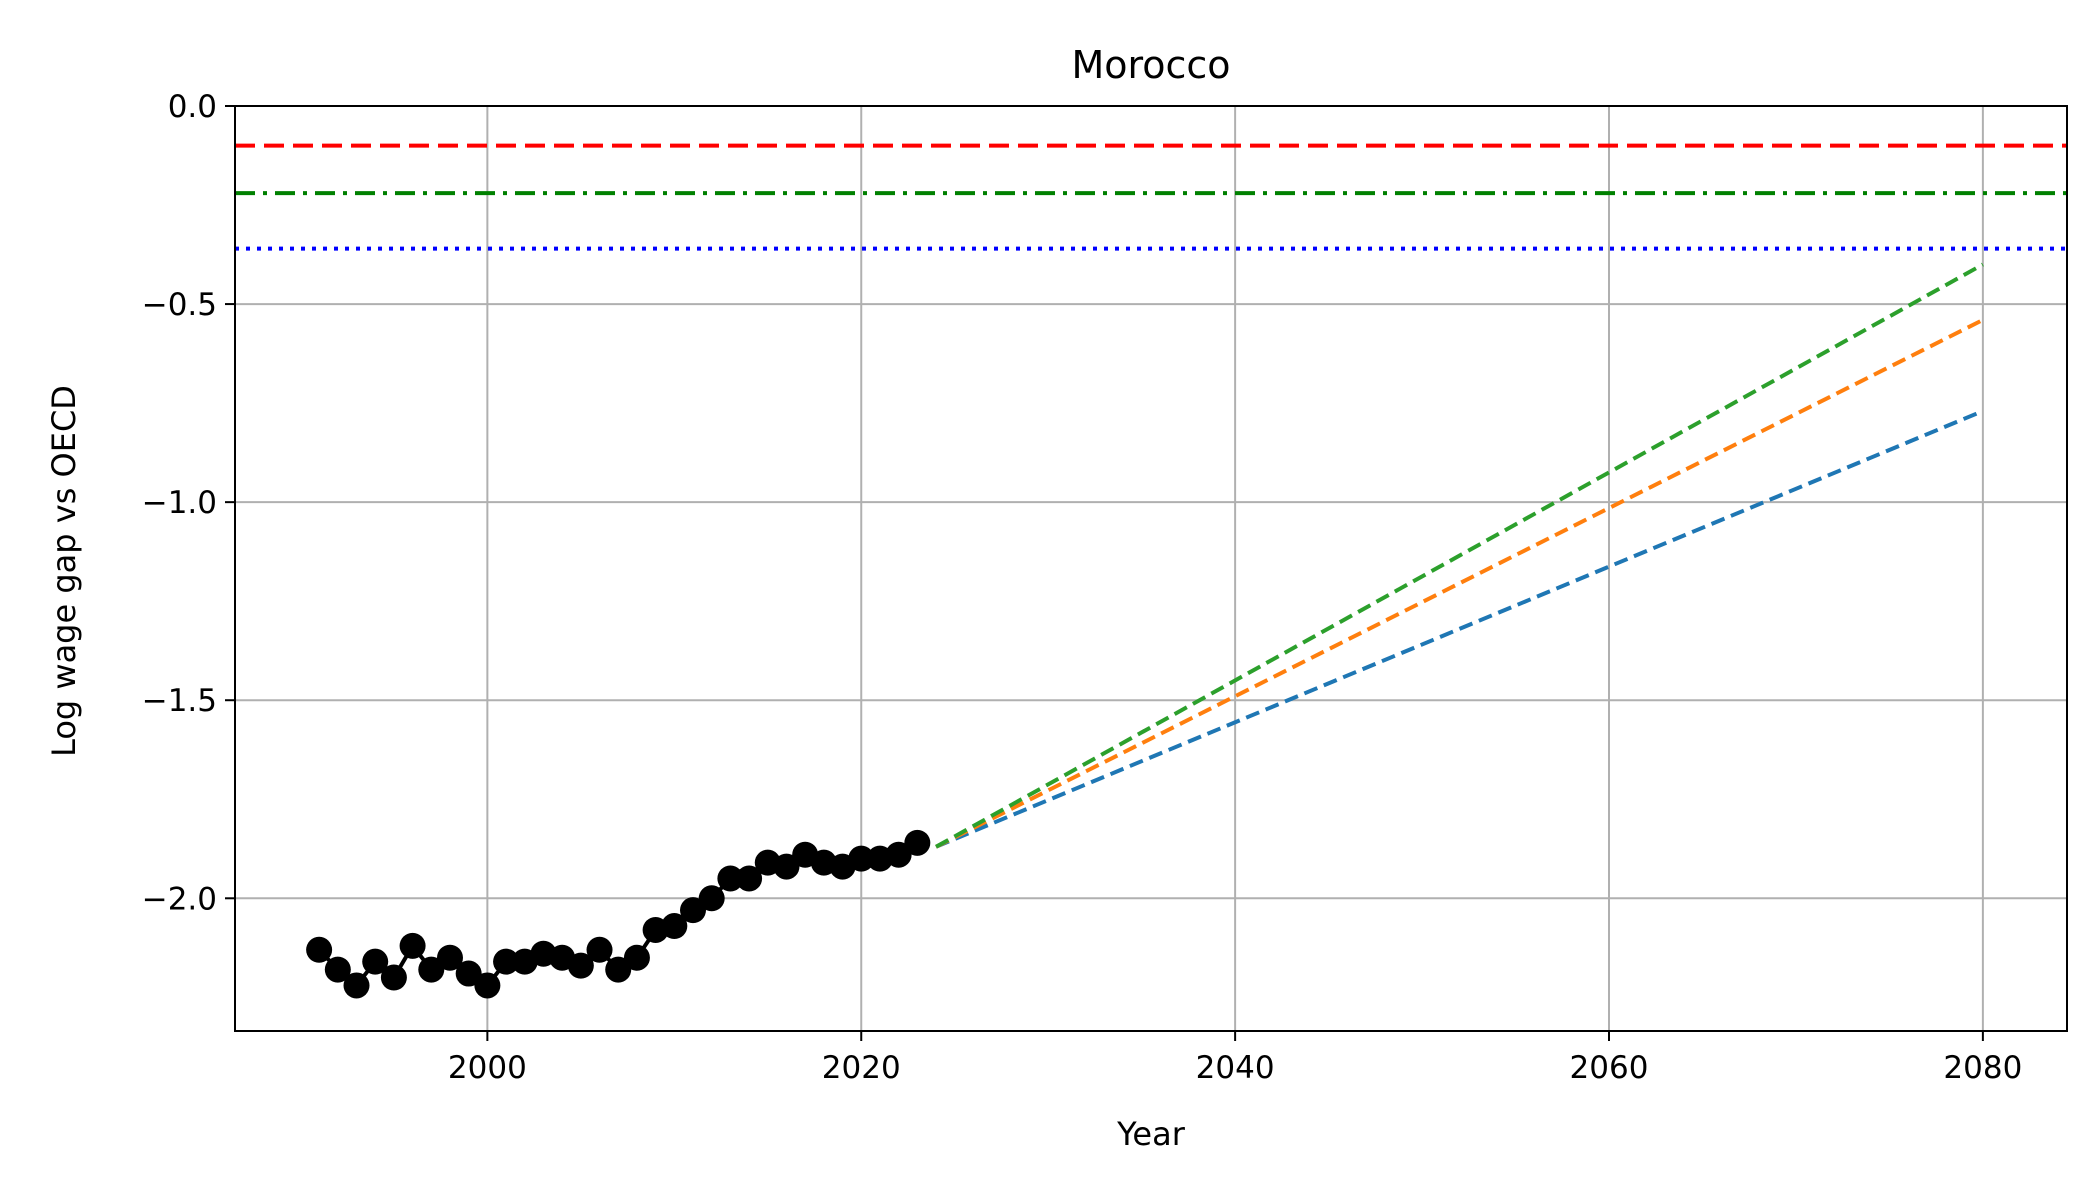 The image size is (2100, 1200). Describe the element at coordinates (1150, 65) in the screenshot. I see `chart-title: Morocco` at that location.